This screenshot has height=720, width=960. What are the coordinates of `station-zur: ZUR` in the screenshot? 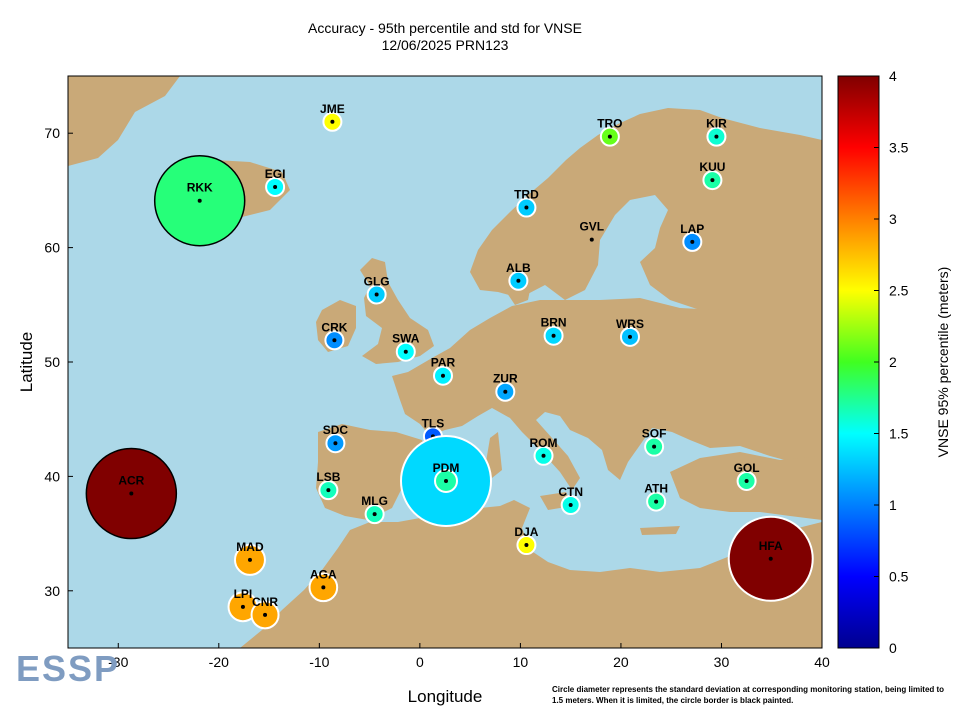 It's located at (505, 387).